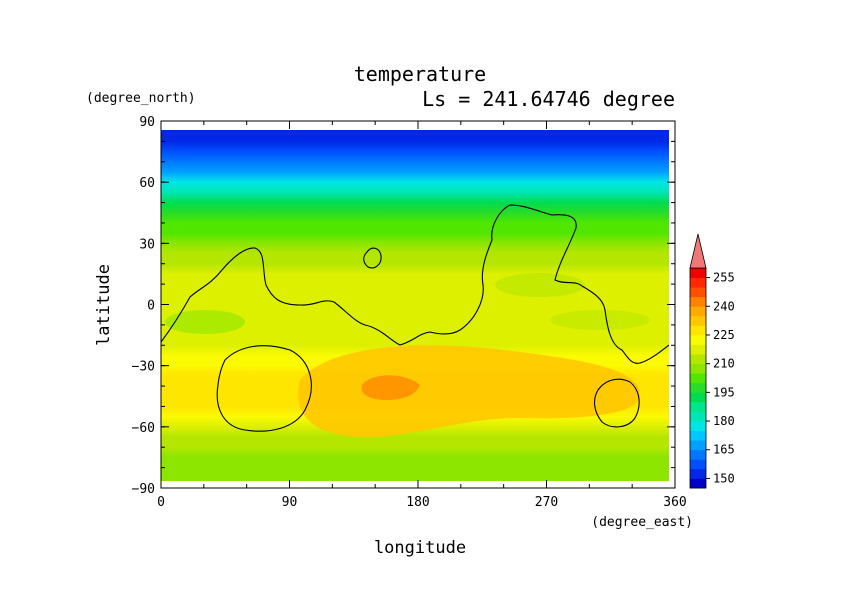 This screenshot has width=842, height=595. Describe the element at coordinates (143, 428) in the screenshot. I see `y-tick-label: −60` at that location.